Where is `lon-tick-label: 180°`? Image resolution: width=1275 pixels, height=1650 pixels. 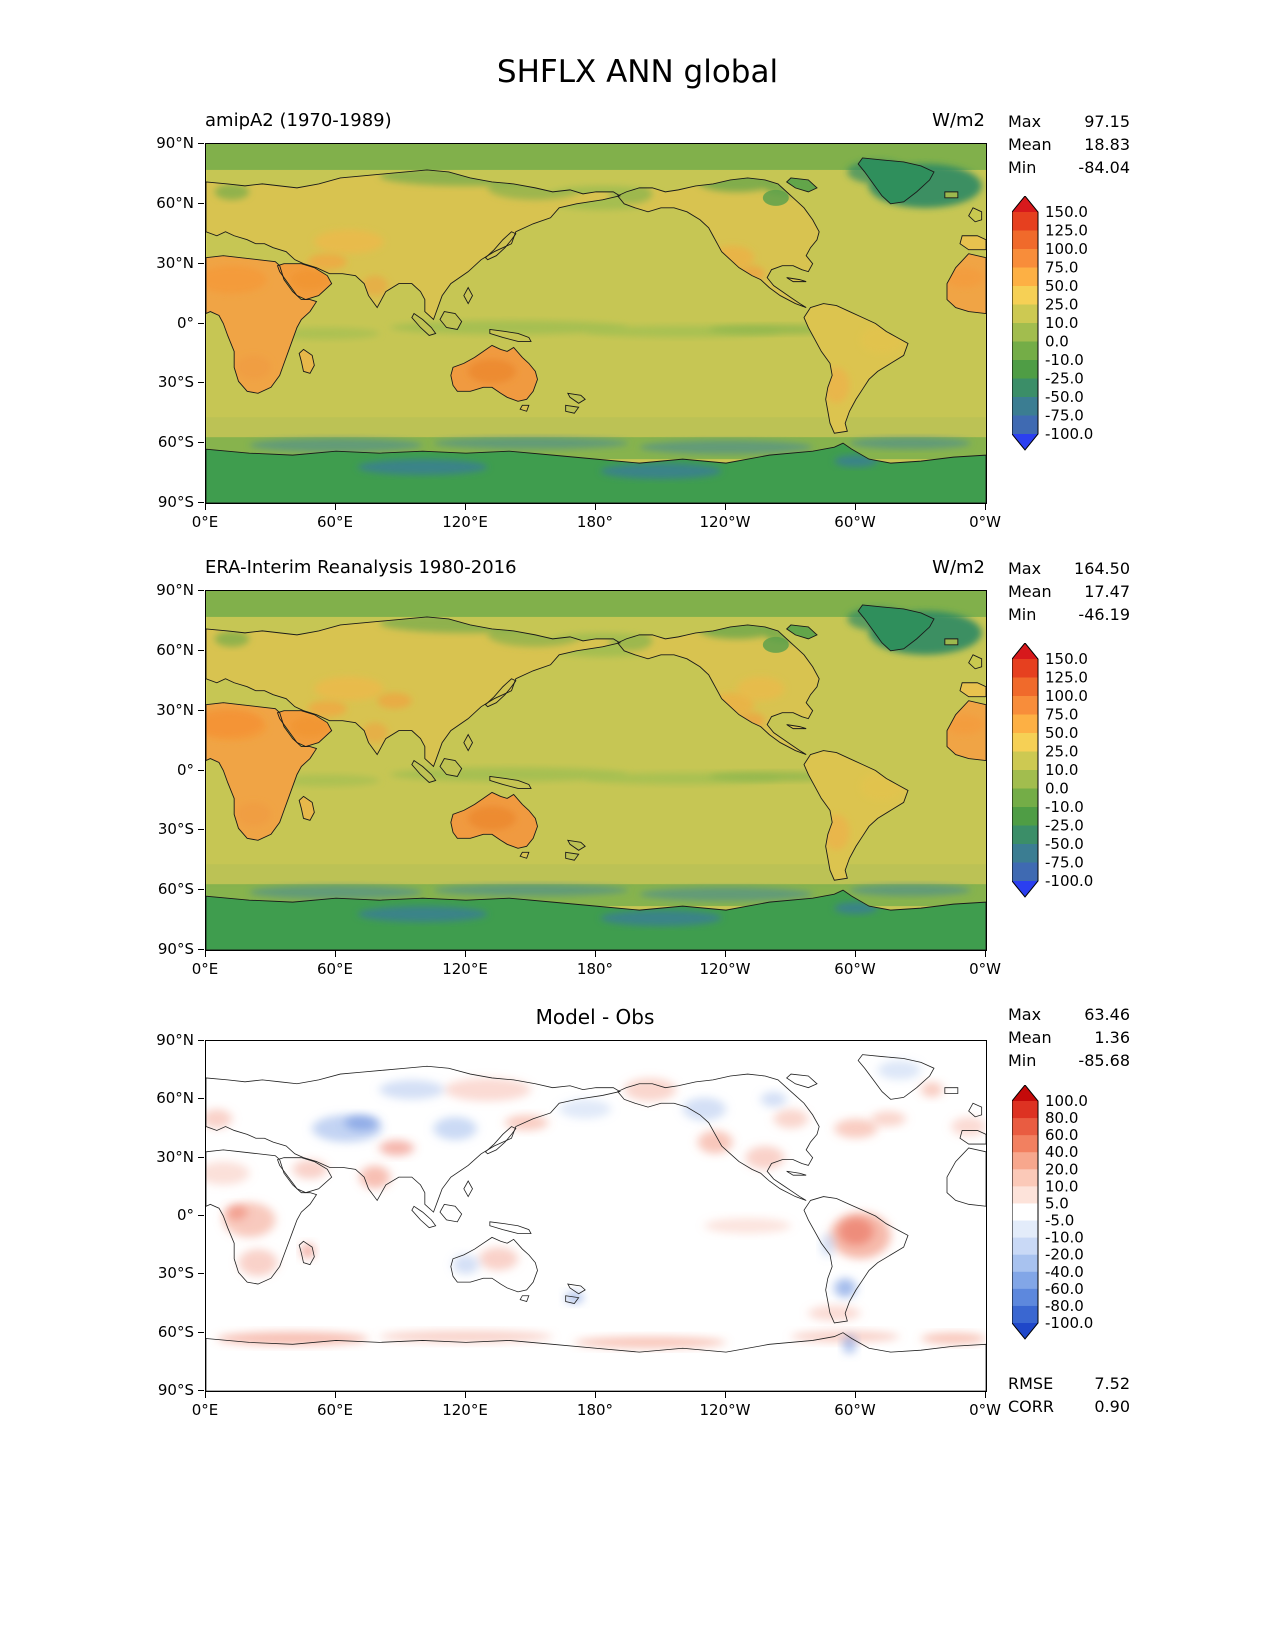 lon-tick-label: 180° is located at coordinates (595, 1410).